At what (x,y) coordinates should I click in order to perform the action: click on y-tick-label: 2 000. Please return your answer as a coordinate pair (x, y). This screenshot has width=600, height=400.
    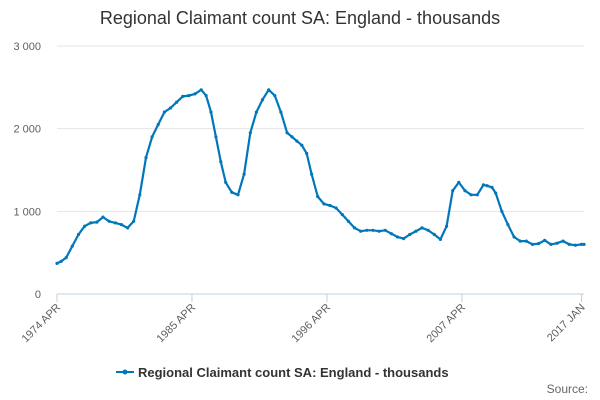
    Looking at the image, I should click on (27, 130).